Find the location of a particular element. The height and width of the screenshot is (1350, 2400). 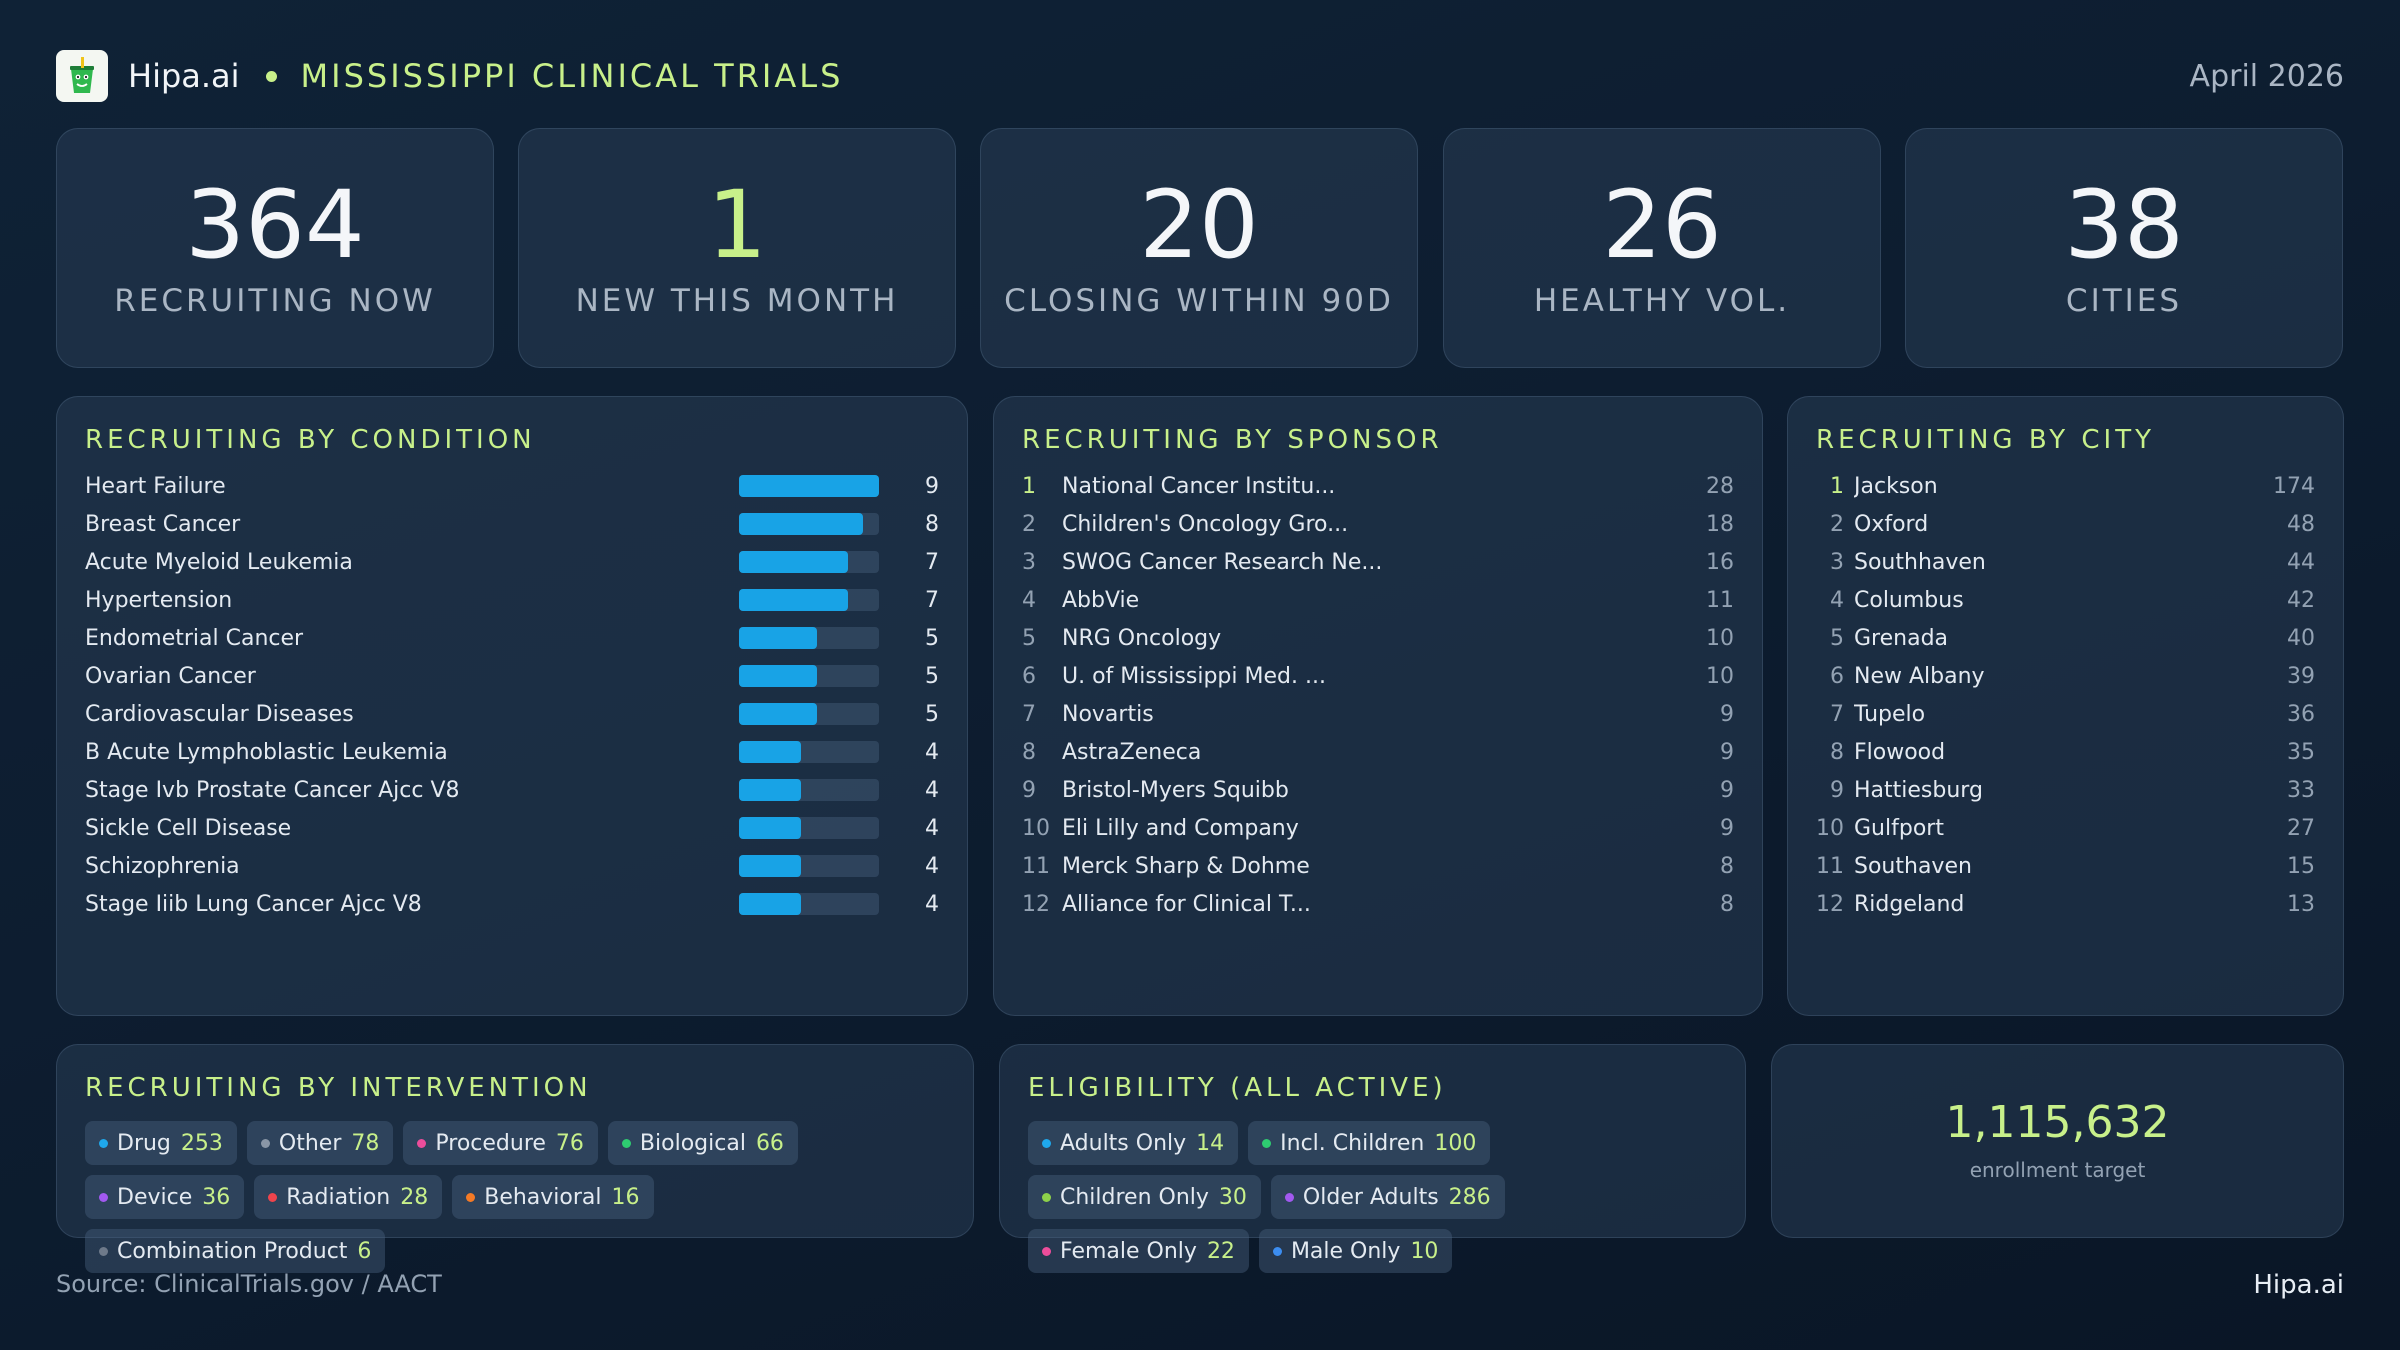

intervention-chip: Behavioral 16 is located at coordinates (553, 1197).